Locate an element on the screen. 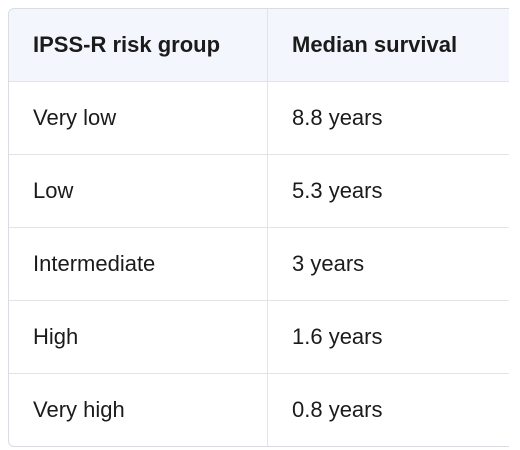 This screenshot has height=450, width=520. table-cell: Intermediate is located at coordinates (138, 264).